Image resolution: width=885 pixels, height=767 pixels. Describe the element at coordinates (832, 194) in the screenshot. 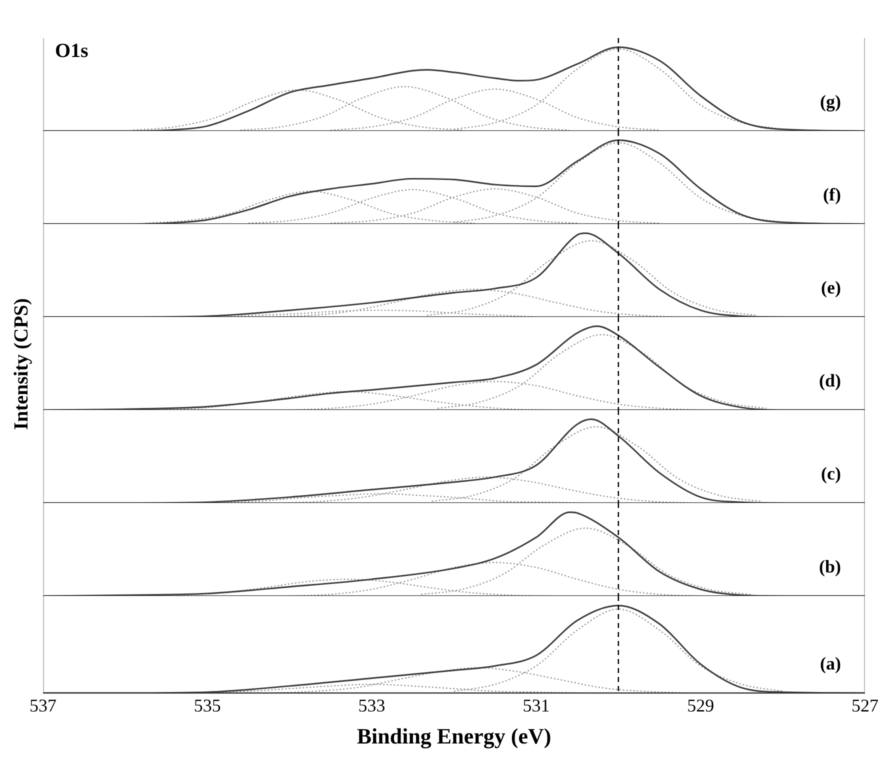

I see `annotation: (f)` at that location.